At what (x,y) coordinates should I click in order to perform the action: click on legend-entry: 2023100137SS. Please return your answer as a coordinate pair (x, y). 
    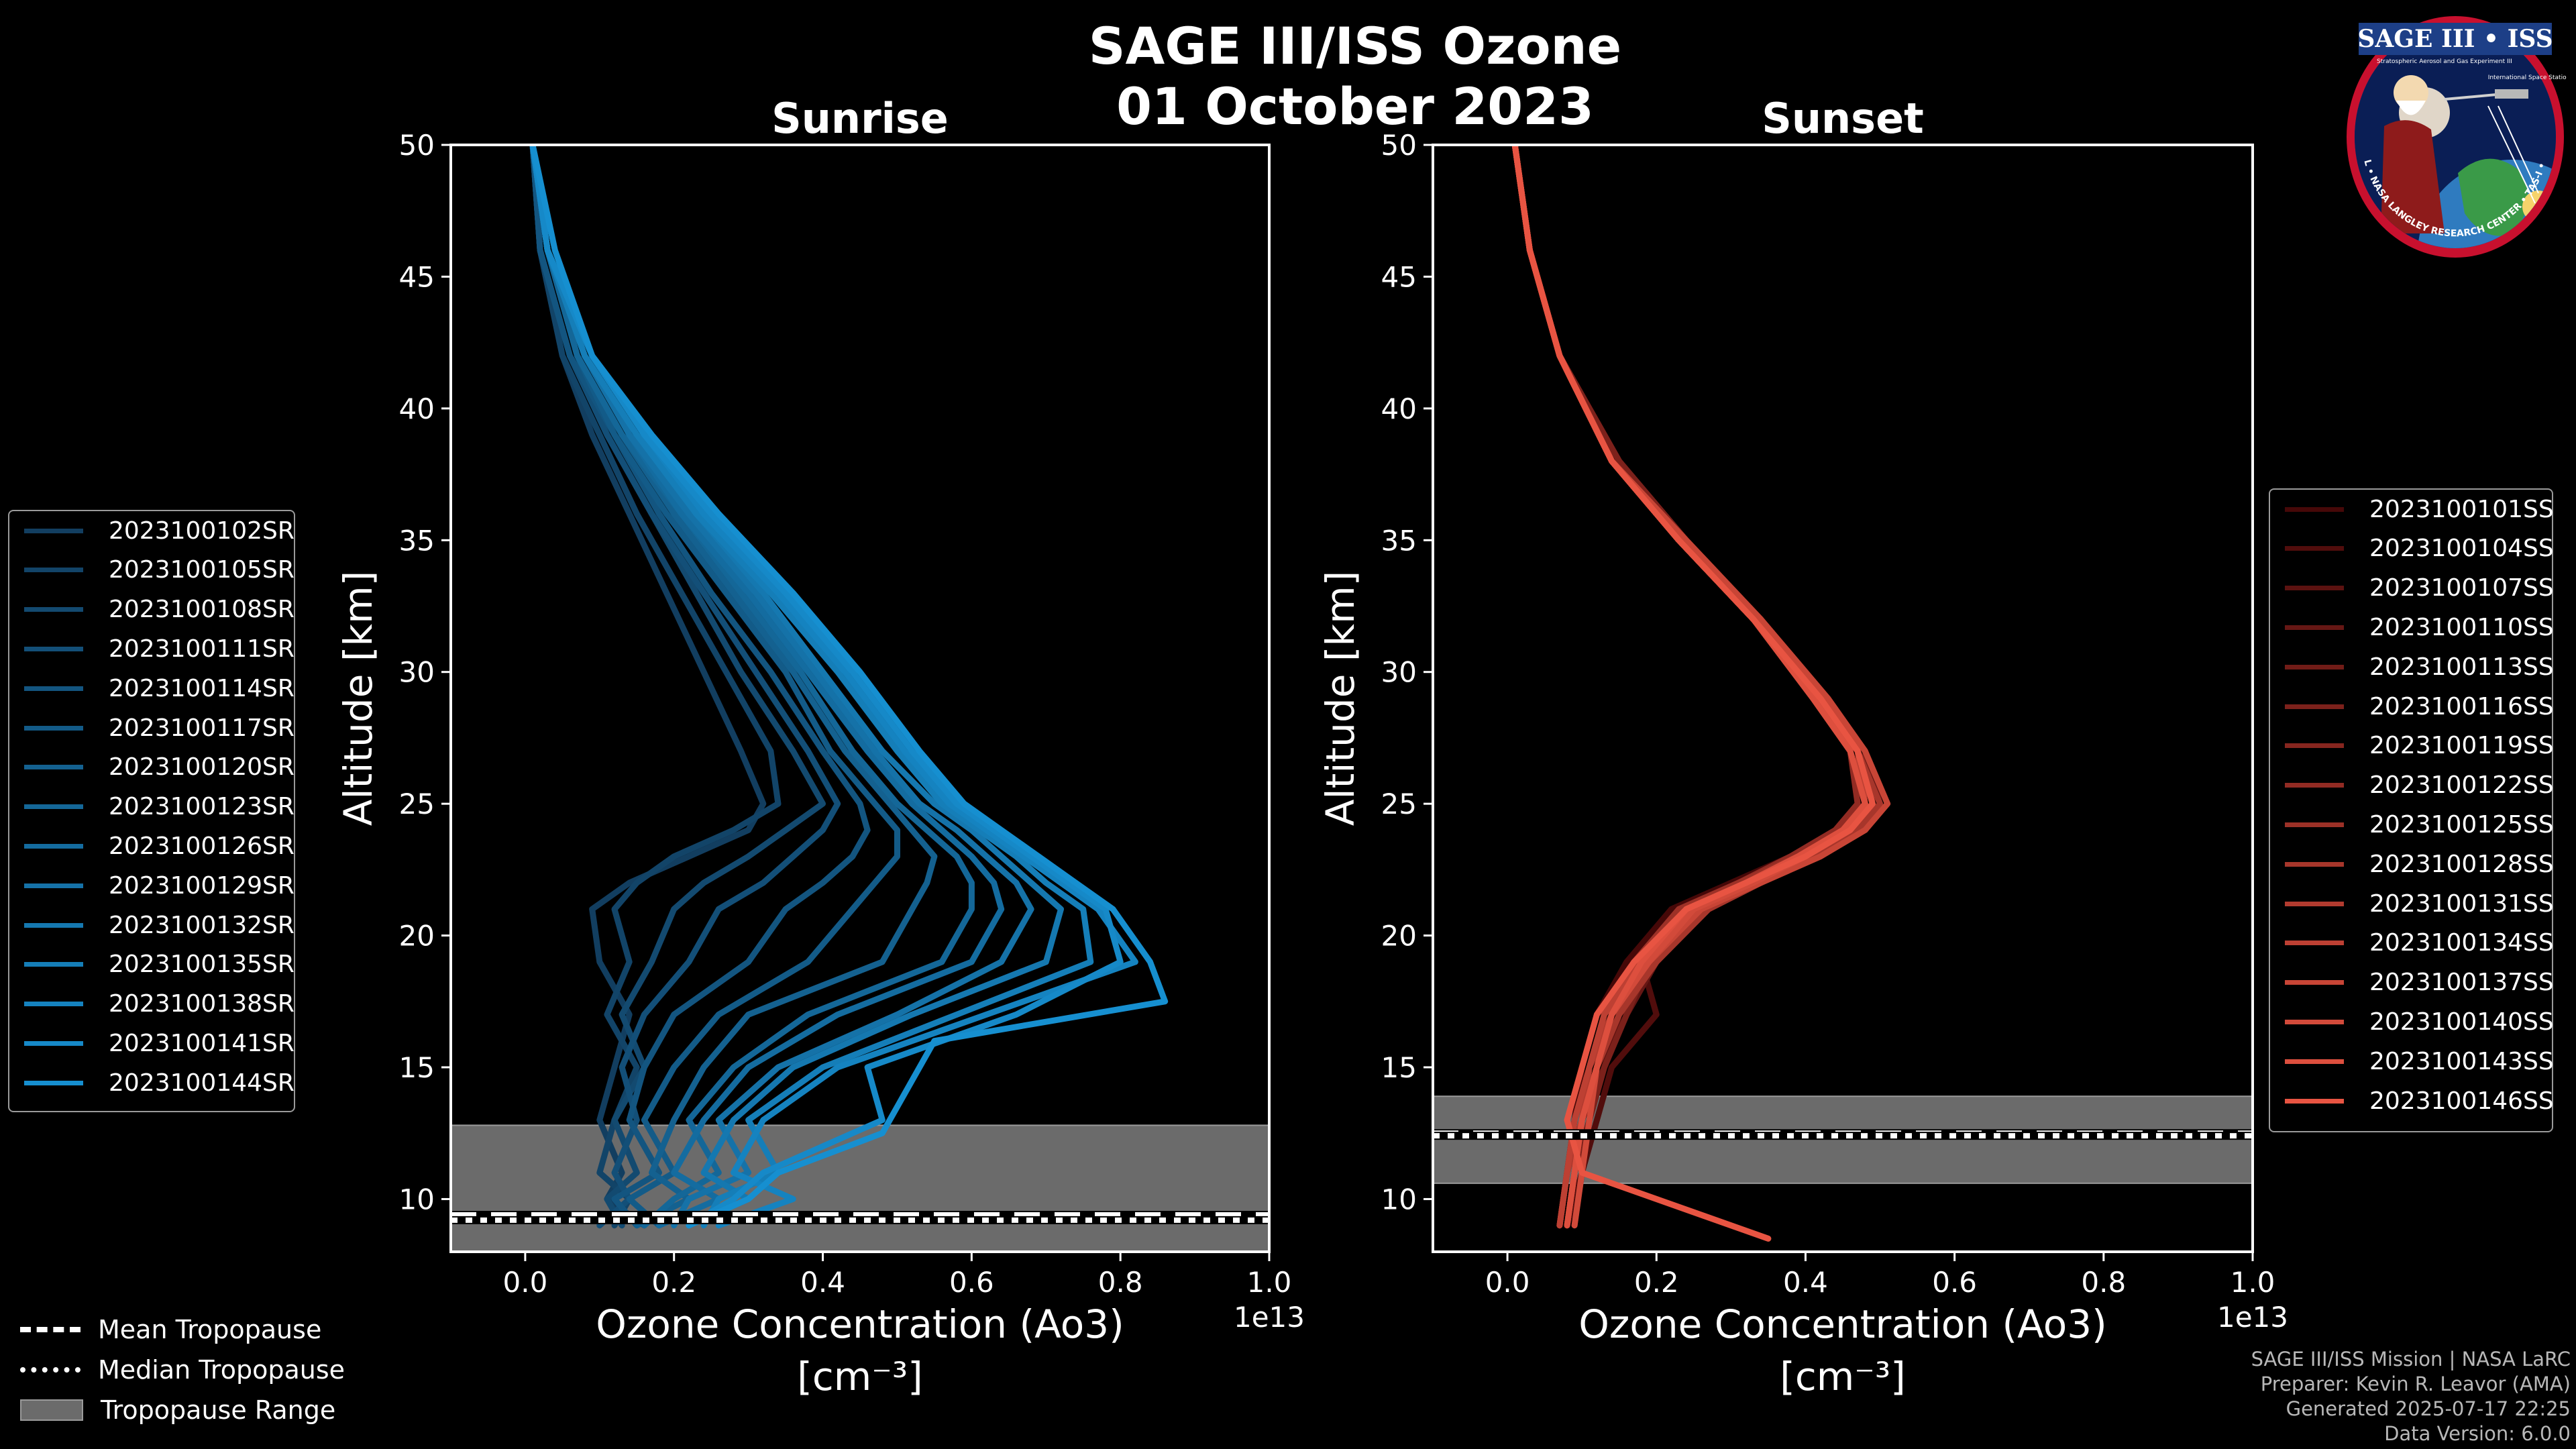
    Looking at the image, I should click on (2412, 982).